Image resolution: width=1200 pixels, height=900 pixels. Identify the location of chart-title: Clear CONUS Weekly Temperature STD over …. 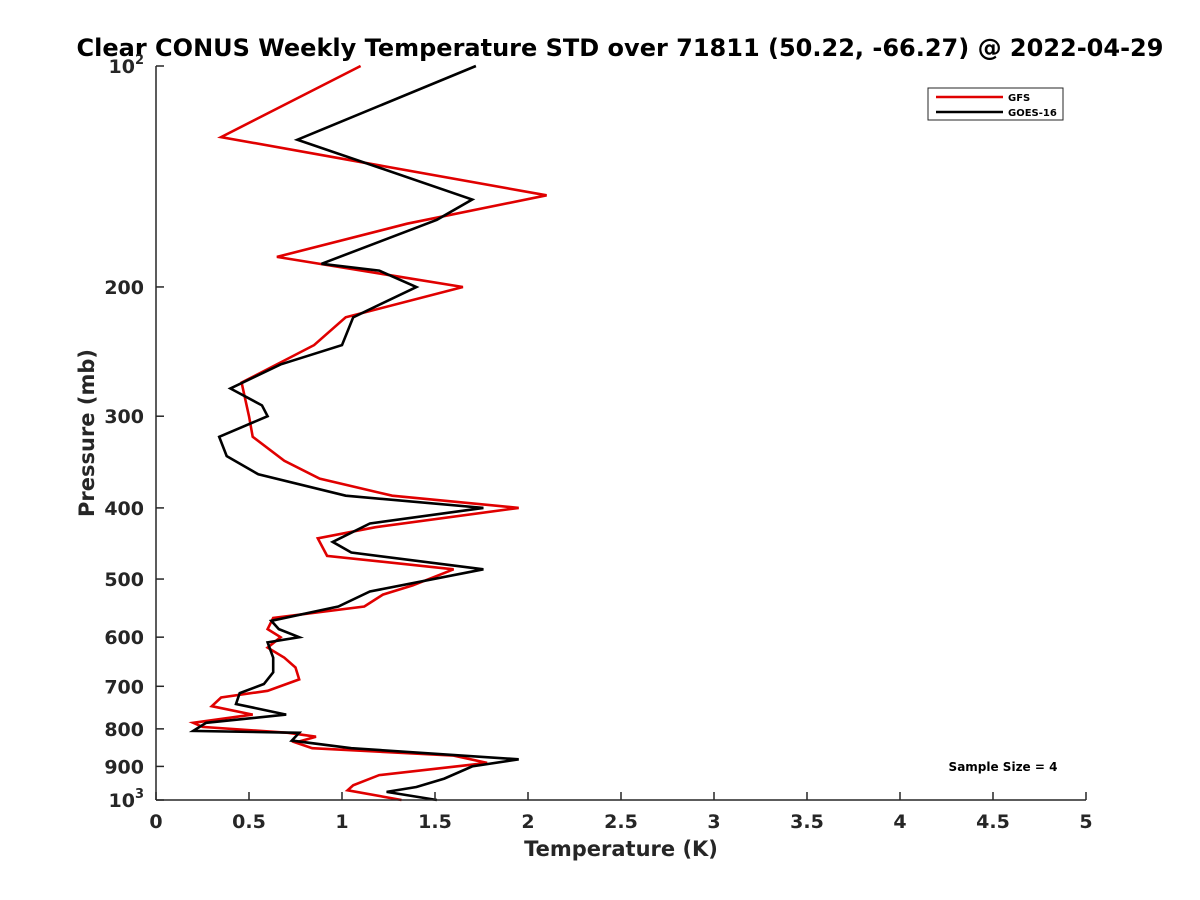
(620, 48).